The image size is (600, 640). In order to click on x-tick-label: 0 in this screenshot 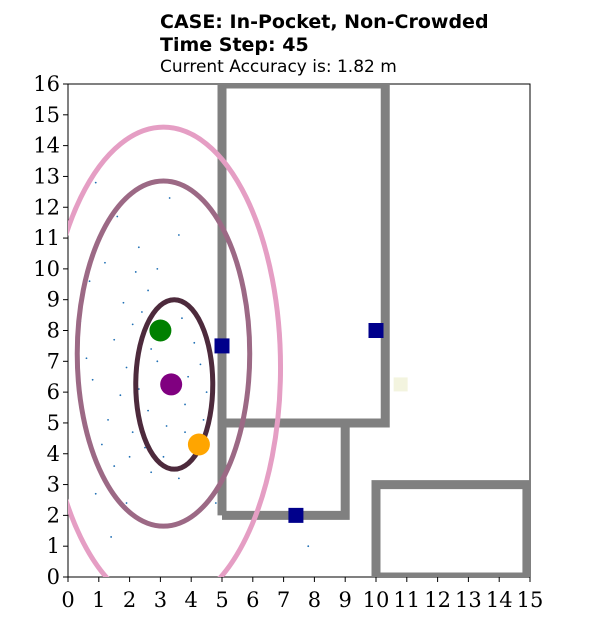, I will do `click(67, 600)`.